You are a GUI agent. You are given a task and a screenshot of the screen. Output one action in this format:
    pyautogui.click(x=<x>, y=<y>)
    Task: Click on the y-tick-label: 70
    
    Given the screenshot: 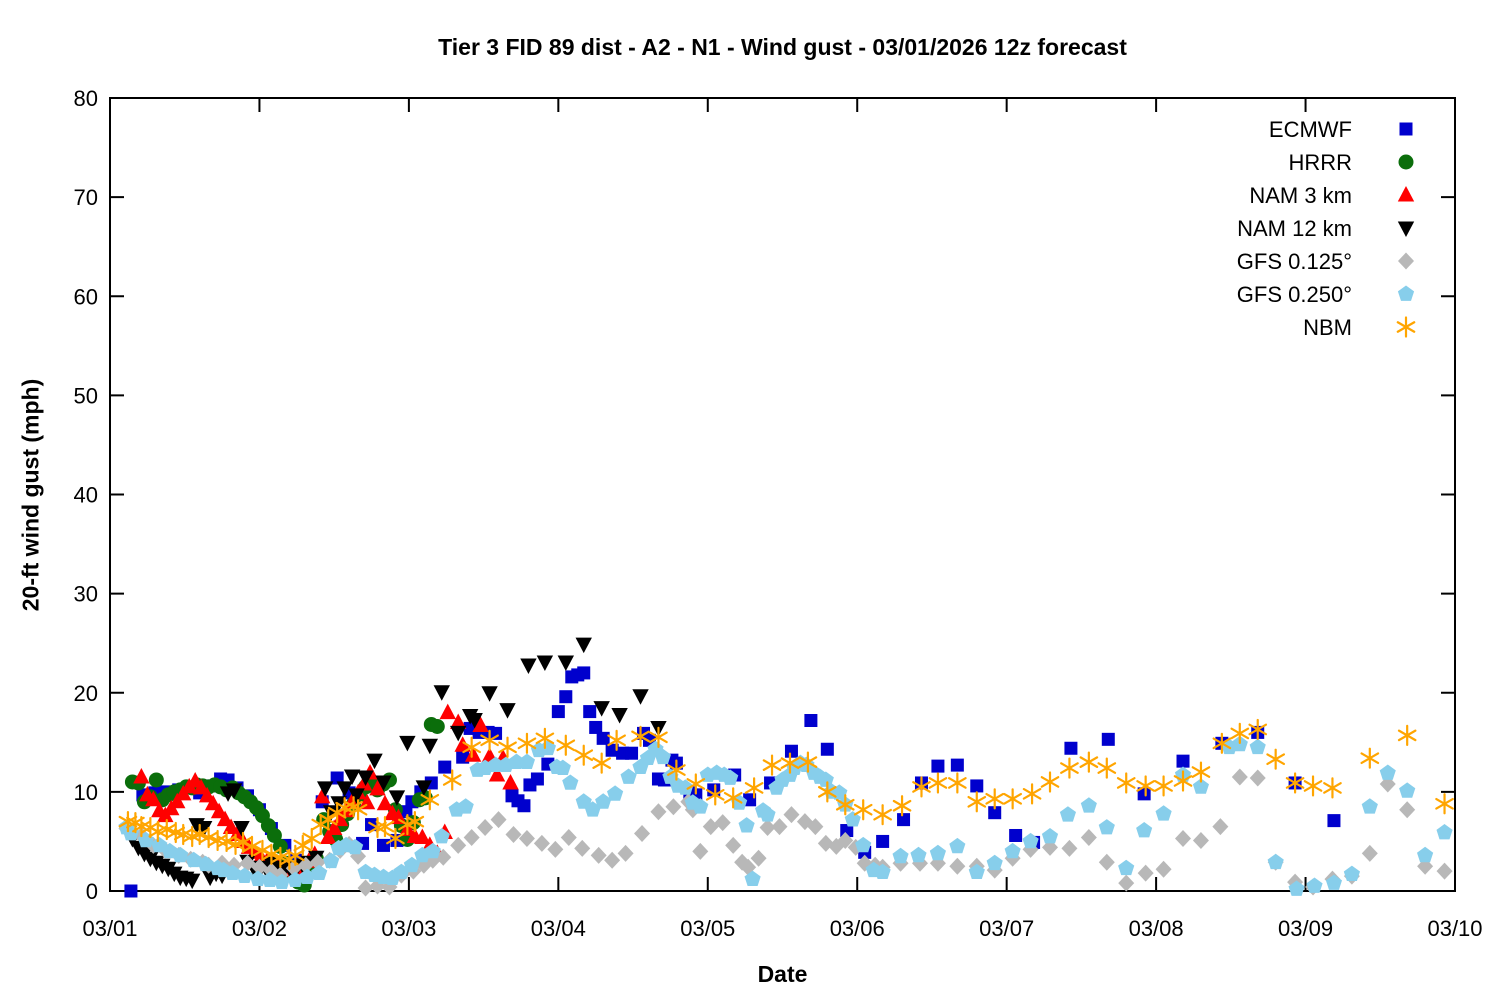 What is the action you would take?
    pyautogui.click(x=86, y=197)
    